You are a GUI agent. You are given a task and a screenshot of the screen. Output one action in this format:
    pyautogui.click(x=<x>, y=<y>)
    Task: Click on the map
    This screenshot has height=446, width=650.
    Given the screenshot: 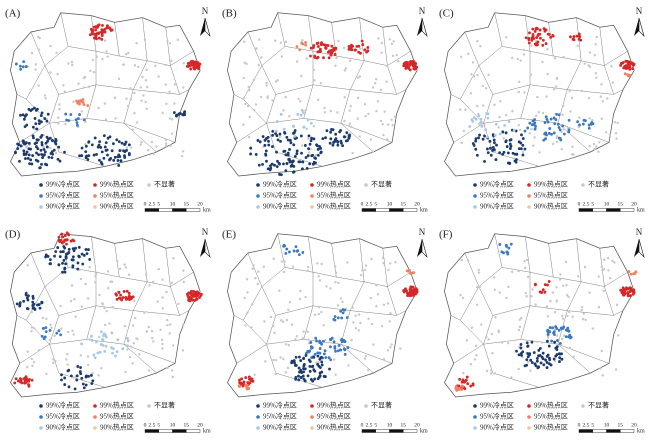 What is the action you would take?
    pyautogui.click(x=106, y=314)
    